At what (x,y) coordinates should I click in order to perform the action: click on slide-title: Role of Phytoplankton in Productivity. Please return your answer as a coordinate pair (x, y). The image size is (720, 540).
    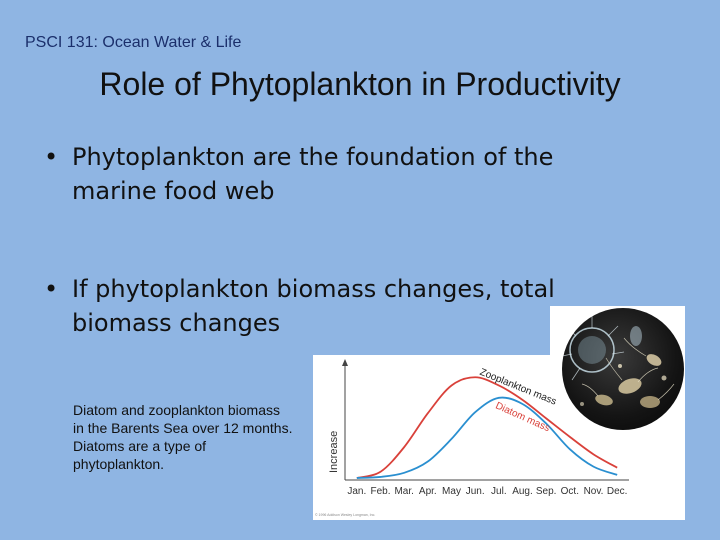
    Looking at the image, I should click on (360, 84).